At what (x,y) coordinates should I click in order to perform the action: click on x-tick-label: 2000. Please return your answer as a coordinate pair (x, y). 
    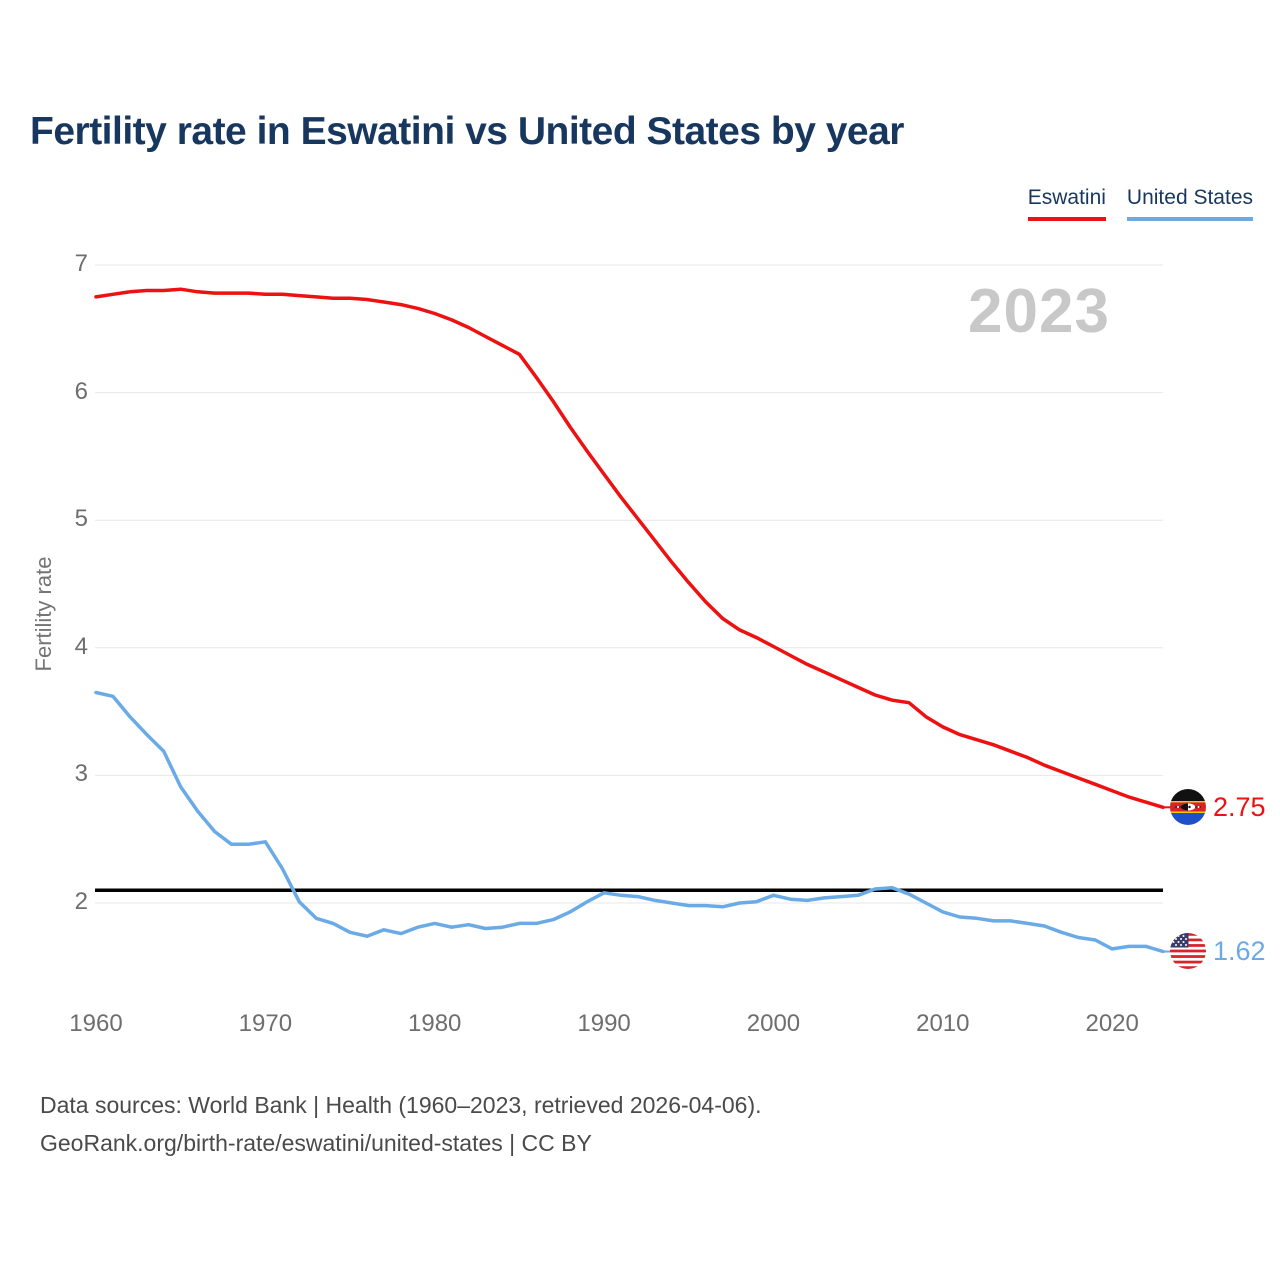
    Looking at the image, I should click on (773, 1023).